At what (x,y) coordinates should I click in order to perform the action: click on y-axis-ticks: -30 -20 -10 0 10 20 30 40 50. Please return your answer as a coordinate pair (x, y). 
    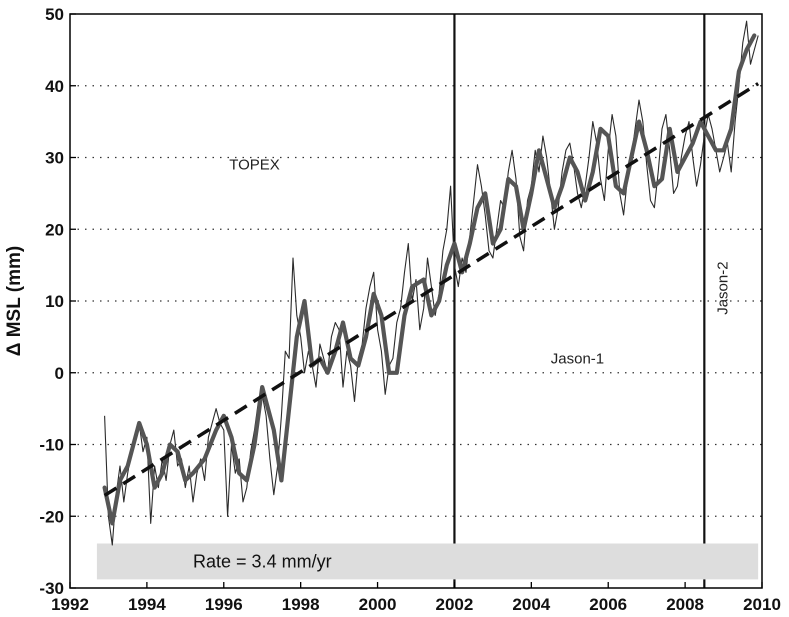
    Looking at the image, I should click on (57, 301).